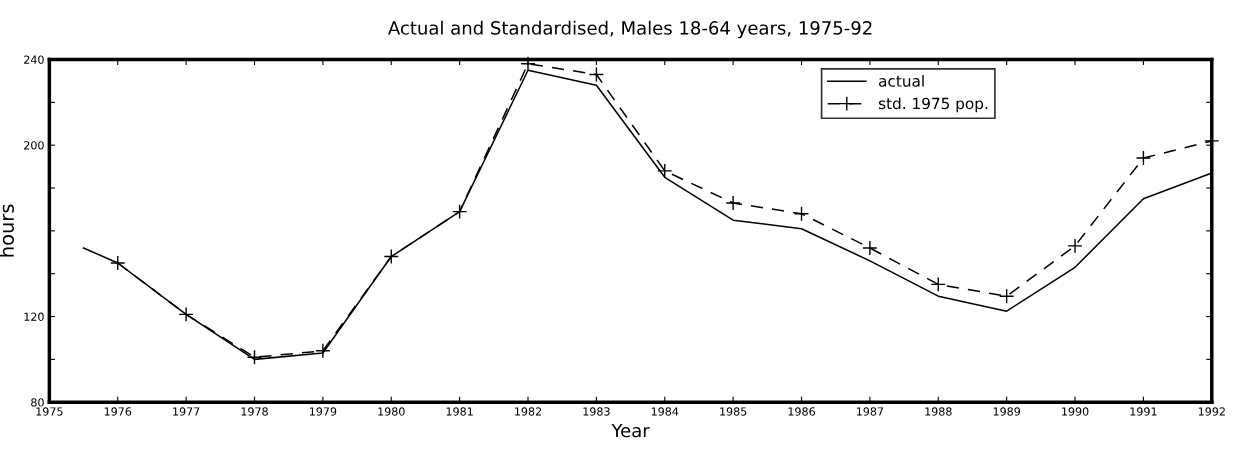  I want to click on y-tick-label: 120, so click(34, 316).